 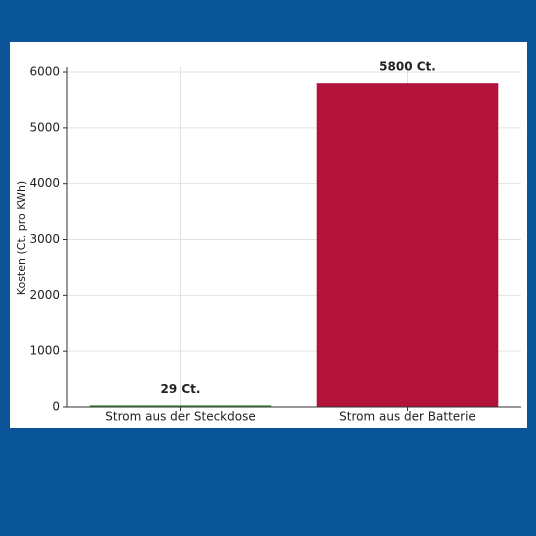 What do you see at coordinates (44, 295) in the screenshot?
I see `y-tick-label: 2000` at bounding box center [44, 295].